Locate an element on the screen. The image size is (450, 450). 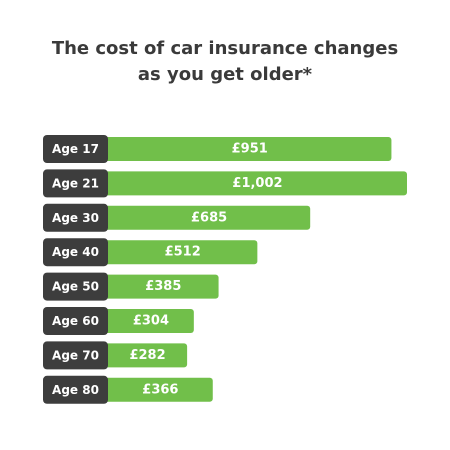
value-label: £512 is located at coordinates (183, 252).